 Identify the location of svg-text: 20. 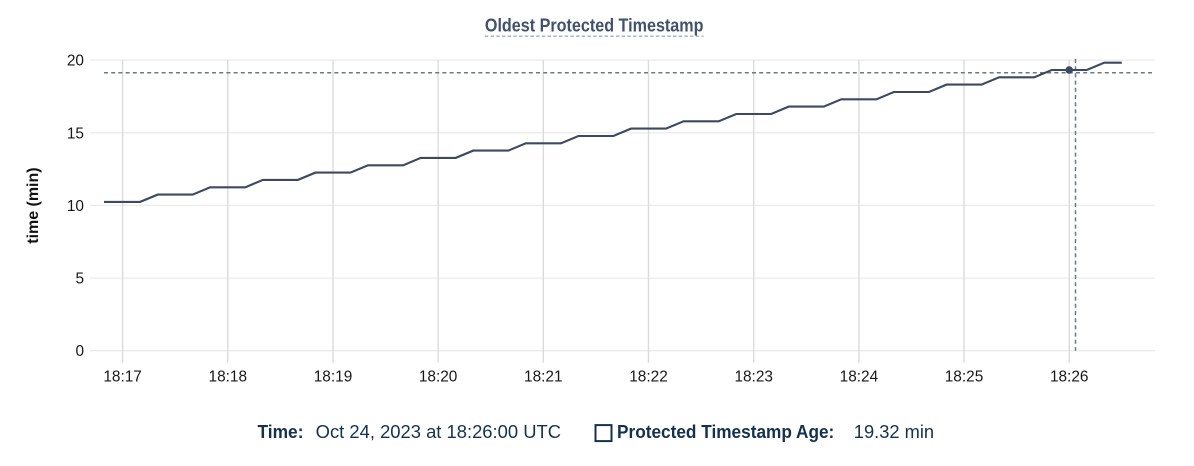
(75, 61).